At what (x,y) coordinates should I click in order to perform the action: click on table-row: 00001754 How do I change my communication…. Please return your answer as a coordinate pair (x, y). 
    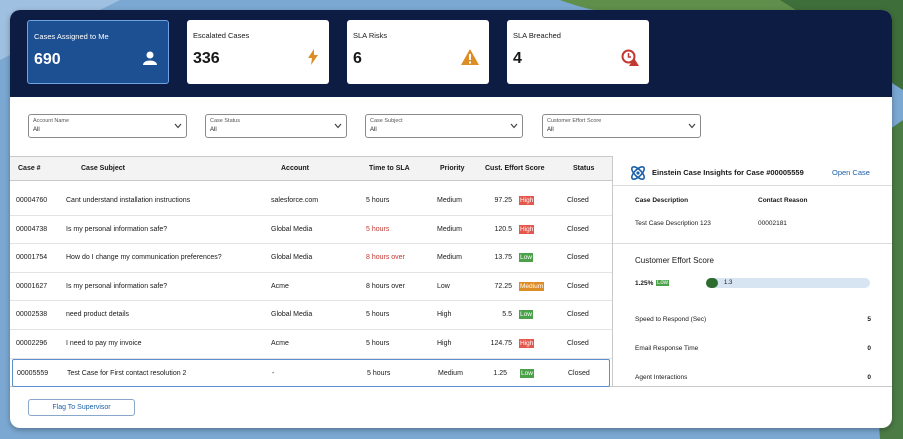
    Looking at the image, I should click on (311, 258).